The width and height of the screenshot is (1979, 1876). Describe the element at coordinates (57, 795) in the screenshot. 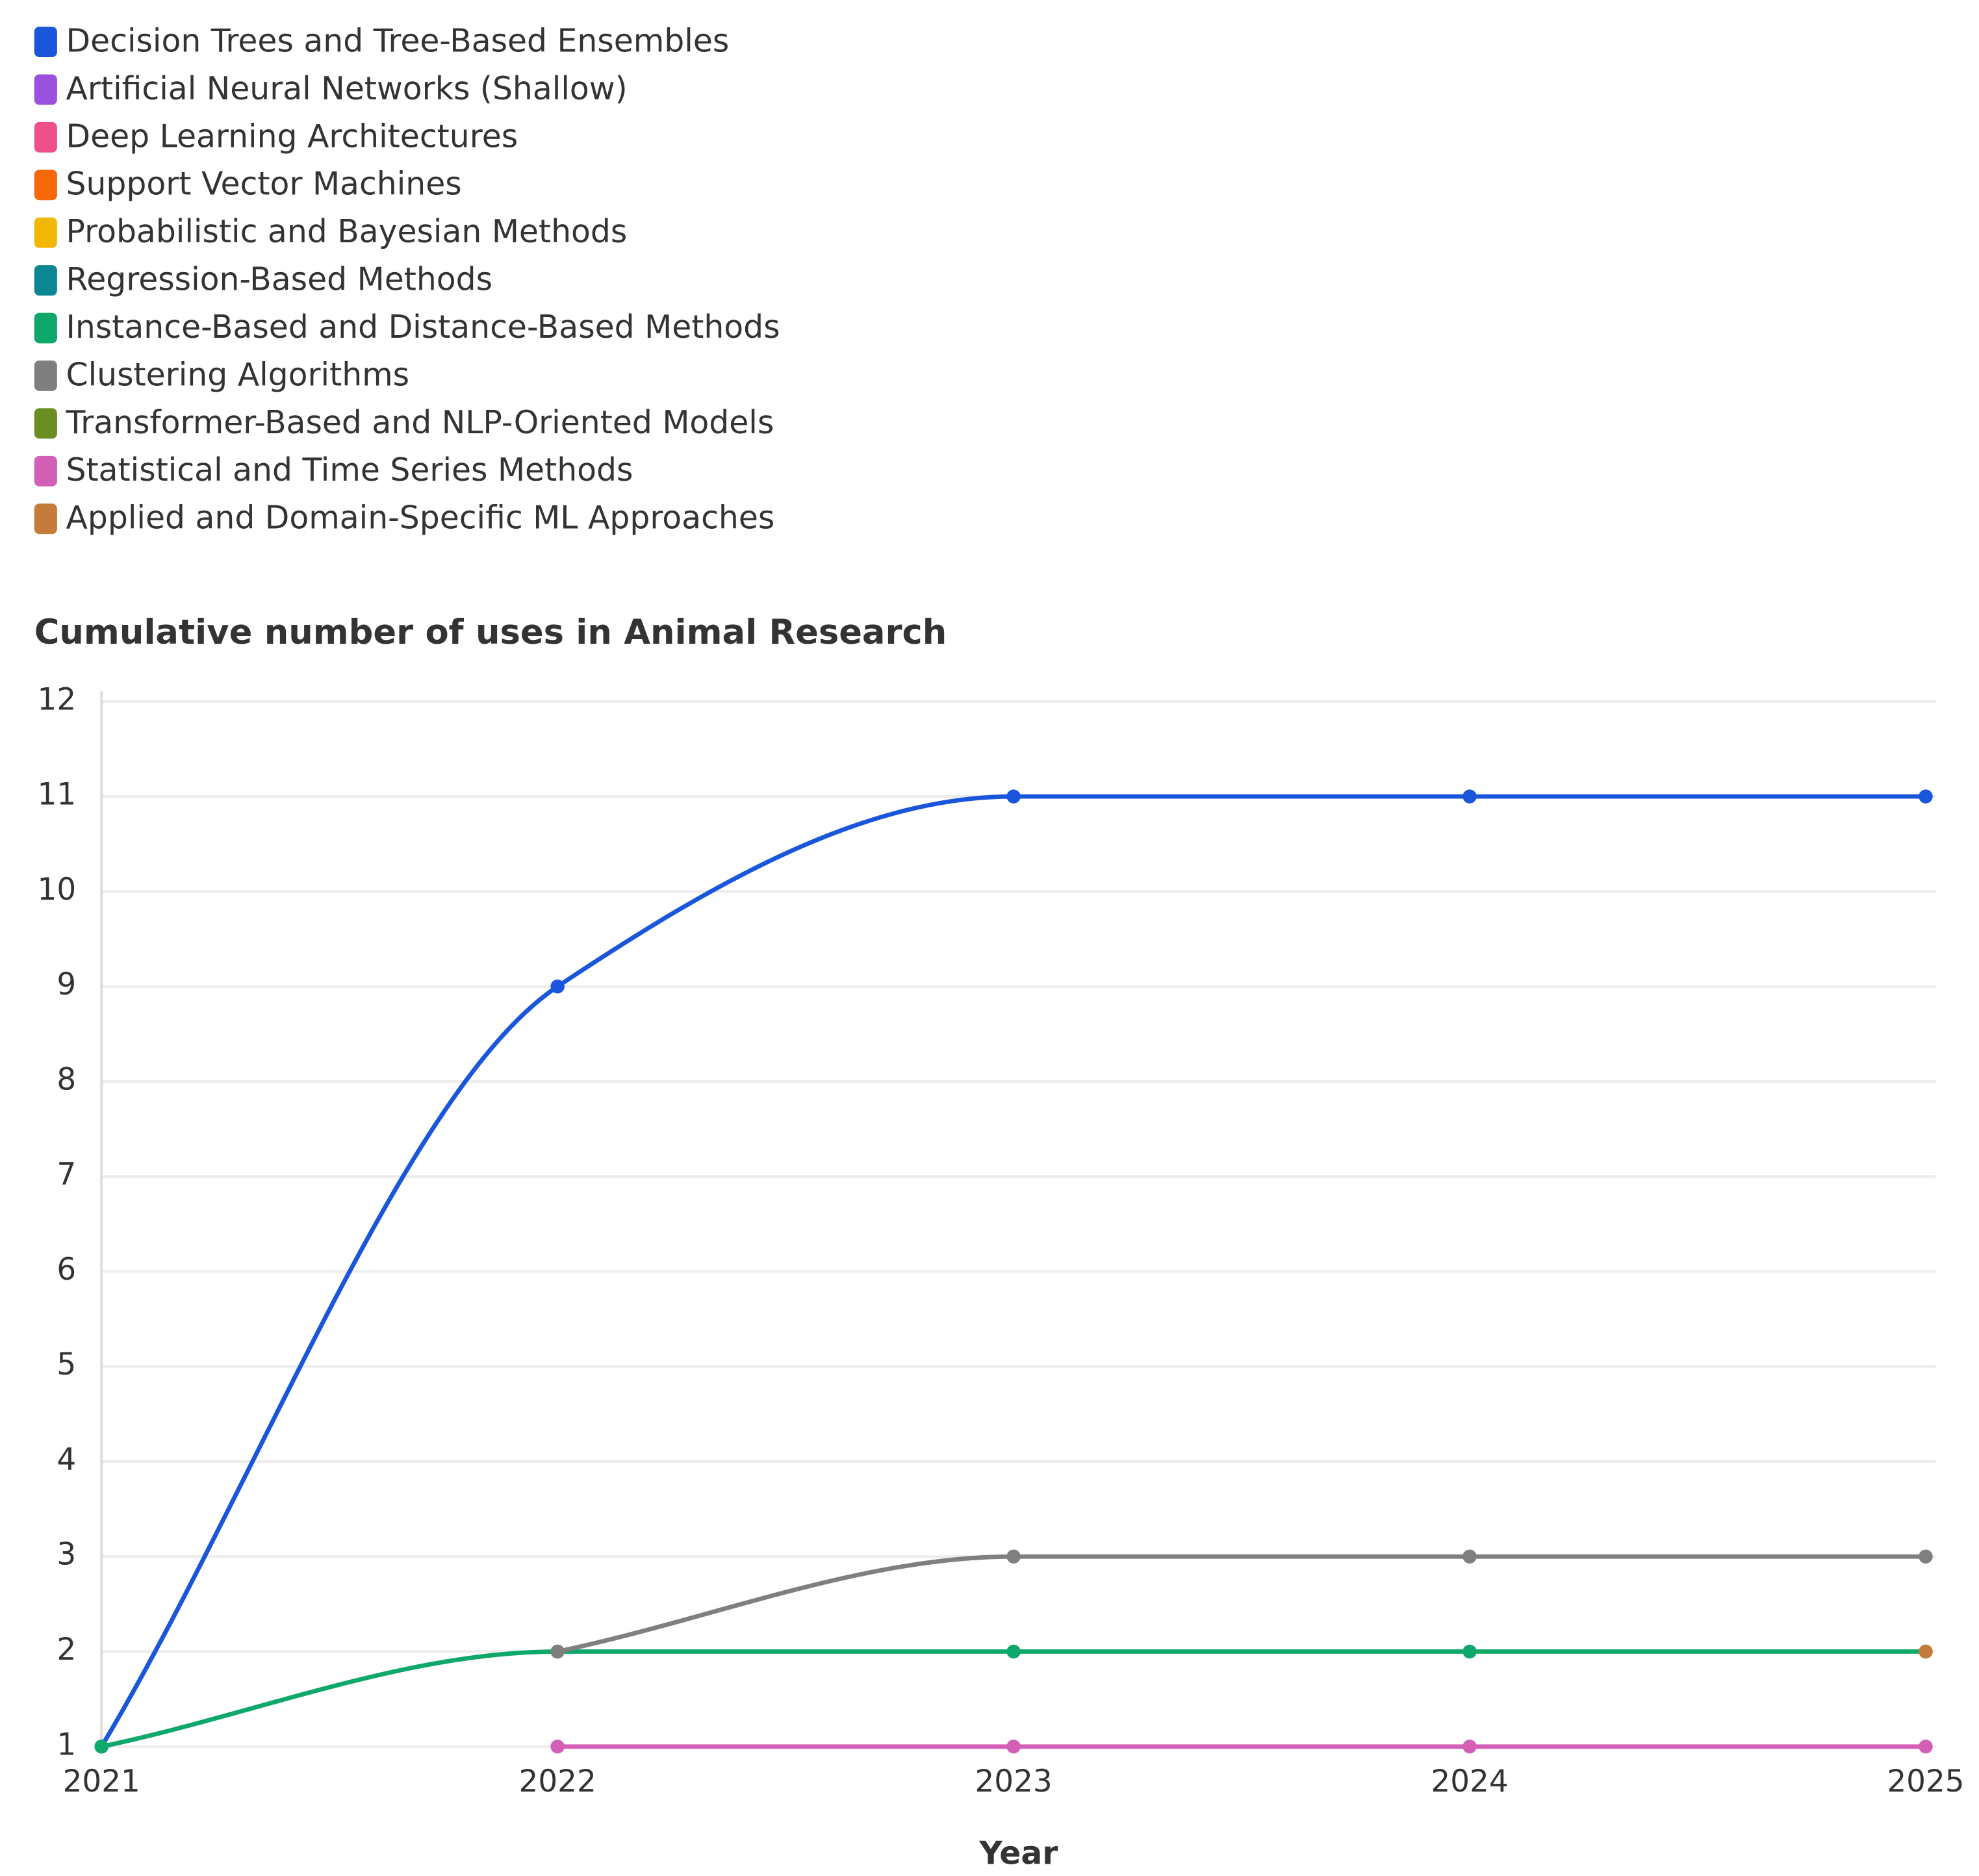

I see `y-tick-label: 11` at that location.